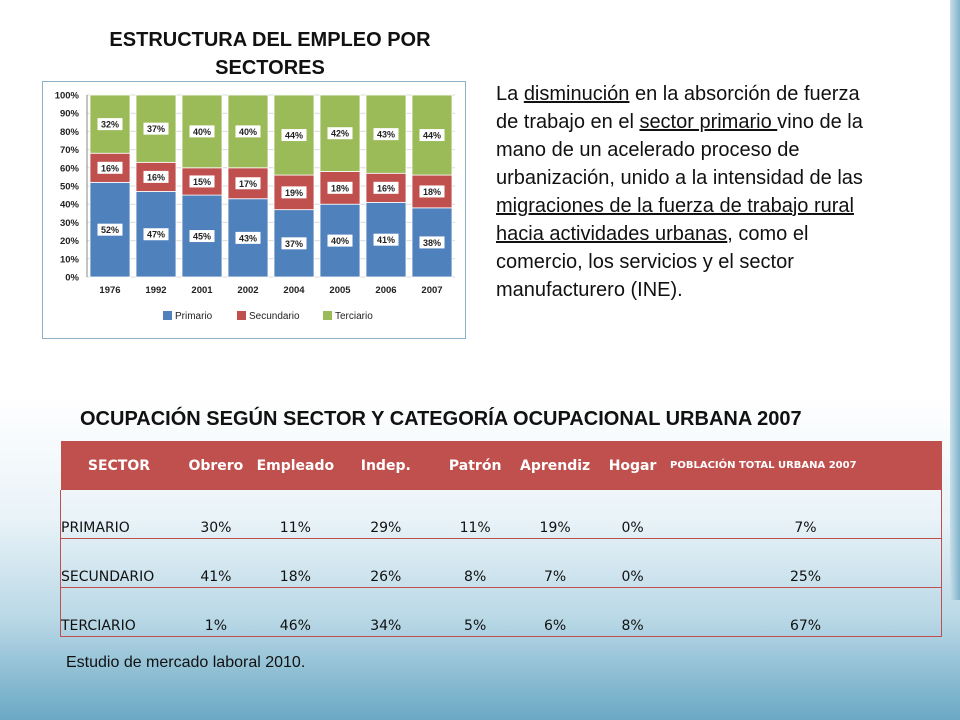 The height and width of the screenshot is (720, 960). I want to click on y-tick-label: 100%, so click(67, 96).